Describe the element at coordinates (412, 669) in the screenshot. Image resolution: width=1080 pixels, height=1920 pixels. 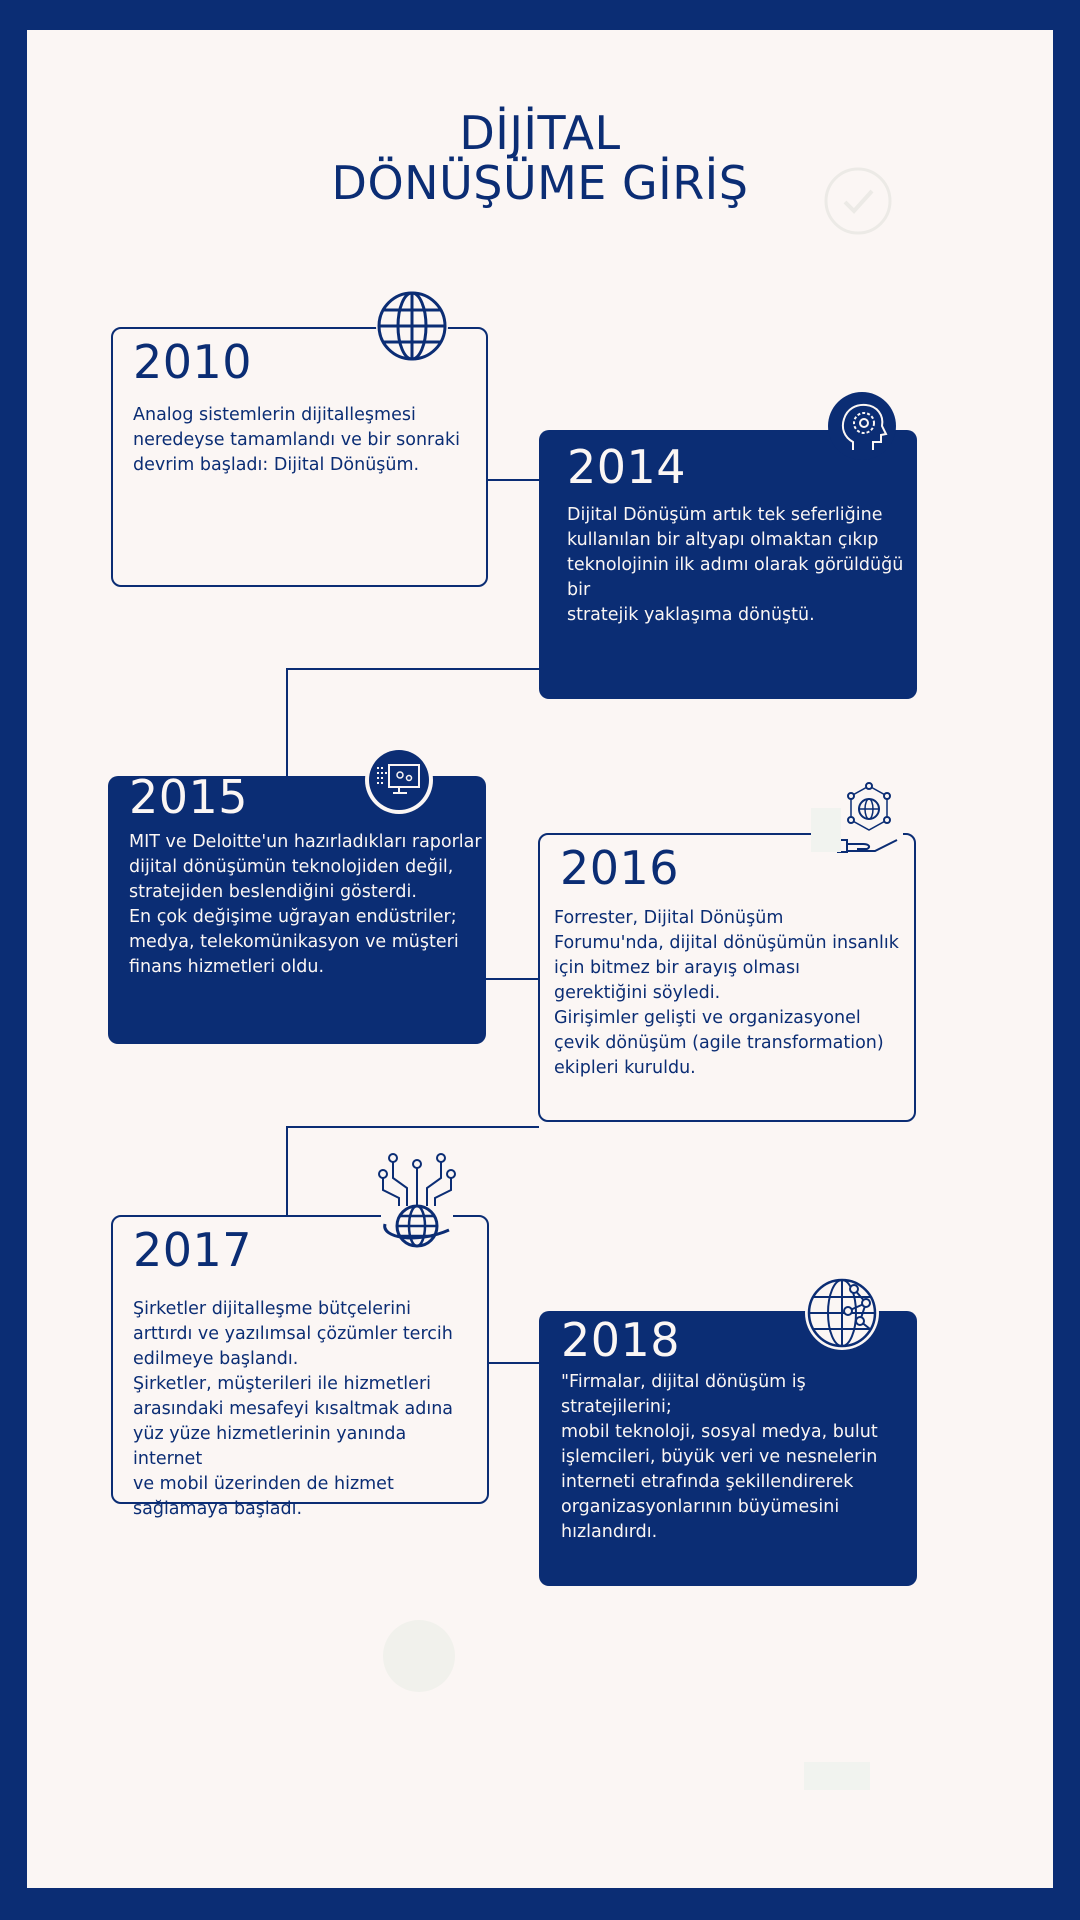
I see `connector-2014-2015-h` at that location.